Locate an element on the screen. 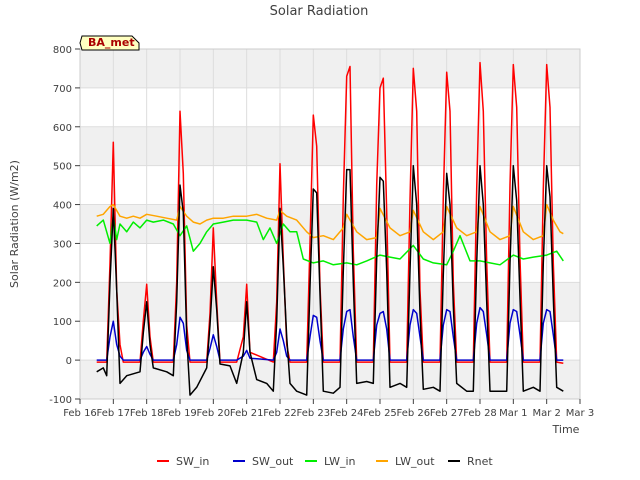 This screenshot has height=480, width=640. y-tick-label: 200 is located at coordinates (62, 283).